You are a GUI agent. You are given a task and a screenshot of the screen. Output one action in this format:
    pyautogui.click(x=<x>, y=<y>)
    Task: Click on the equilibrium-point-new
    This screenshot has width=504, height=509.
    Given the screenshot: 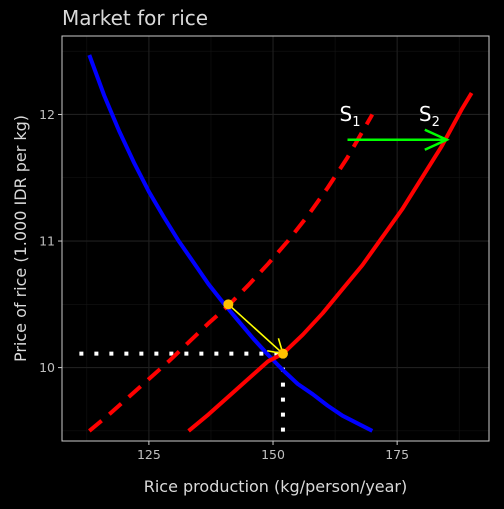 What is the action you would take?
    pyautogui.click(x=282, y=353)
    